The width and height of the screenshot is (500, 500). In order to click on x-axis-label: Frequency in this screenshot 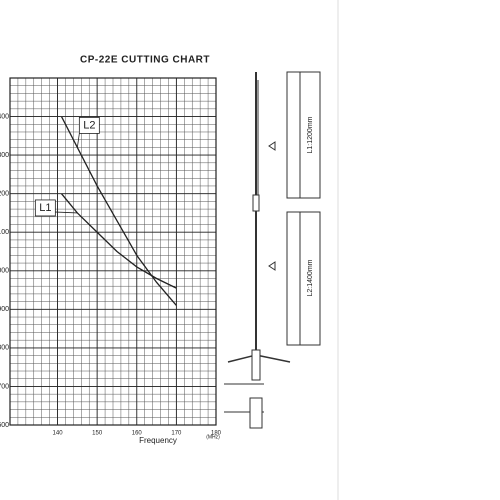, I will do `click(158, 440)`.